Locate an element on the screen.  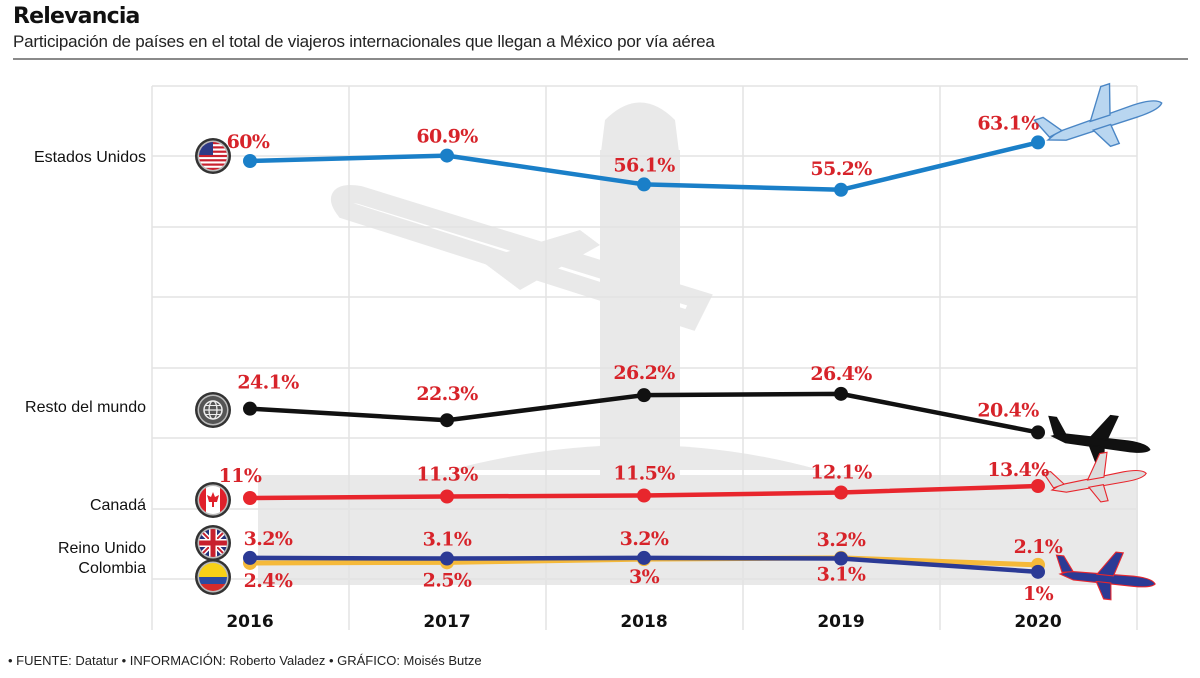
data-label-reino-unido-2016: 3.2% is located at coordinates (268, 539).